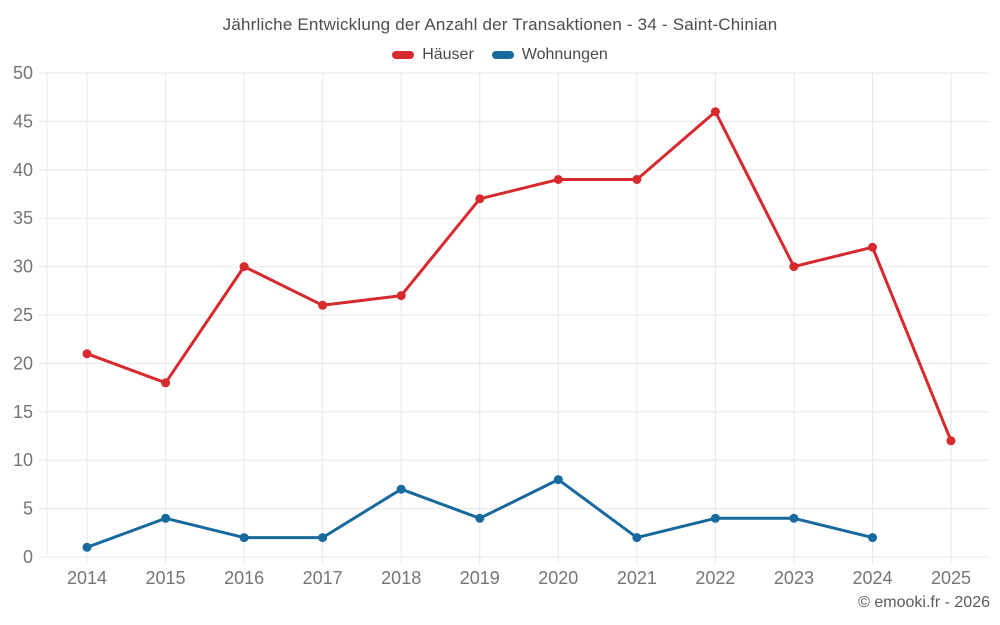  I want to click on data-point-haeuser-2023, so click(794, 267).